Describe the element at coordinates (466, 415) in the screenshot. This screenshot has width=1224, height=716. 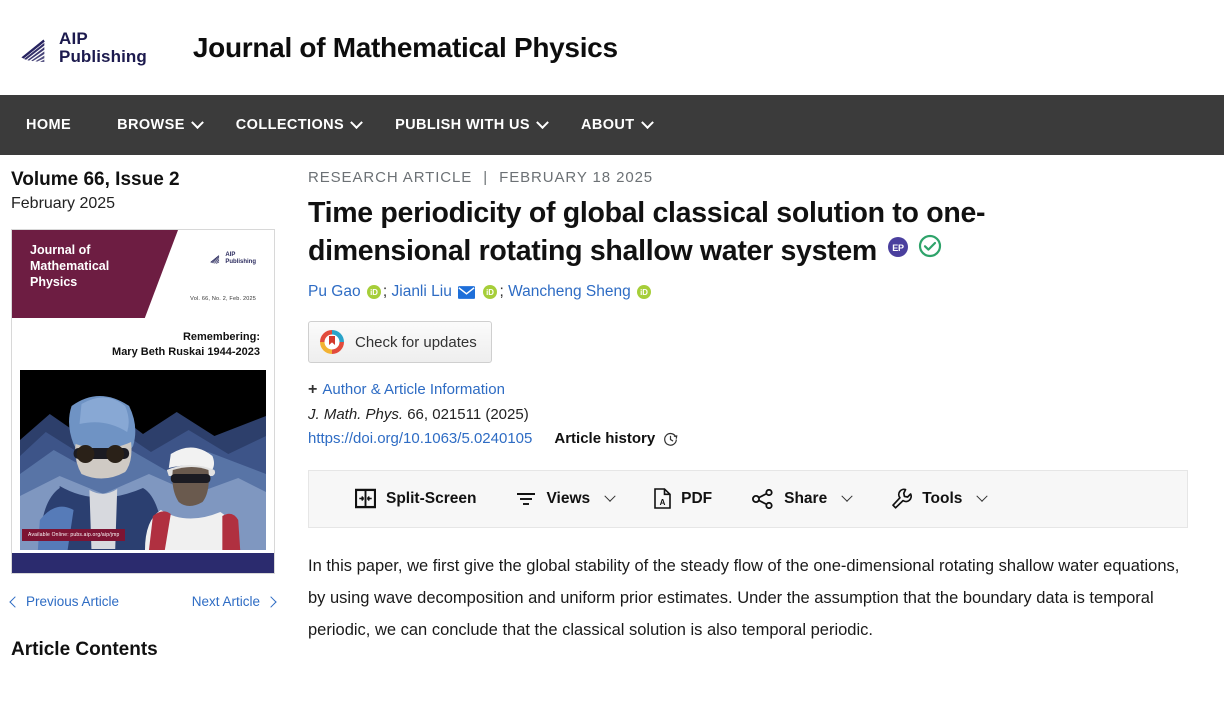
I see `citation-details: 66, 021511 (2025)` at that location.